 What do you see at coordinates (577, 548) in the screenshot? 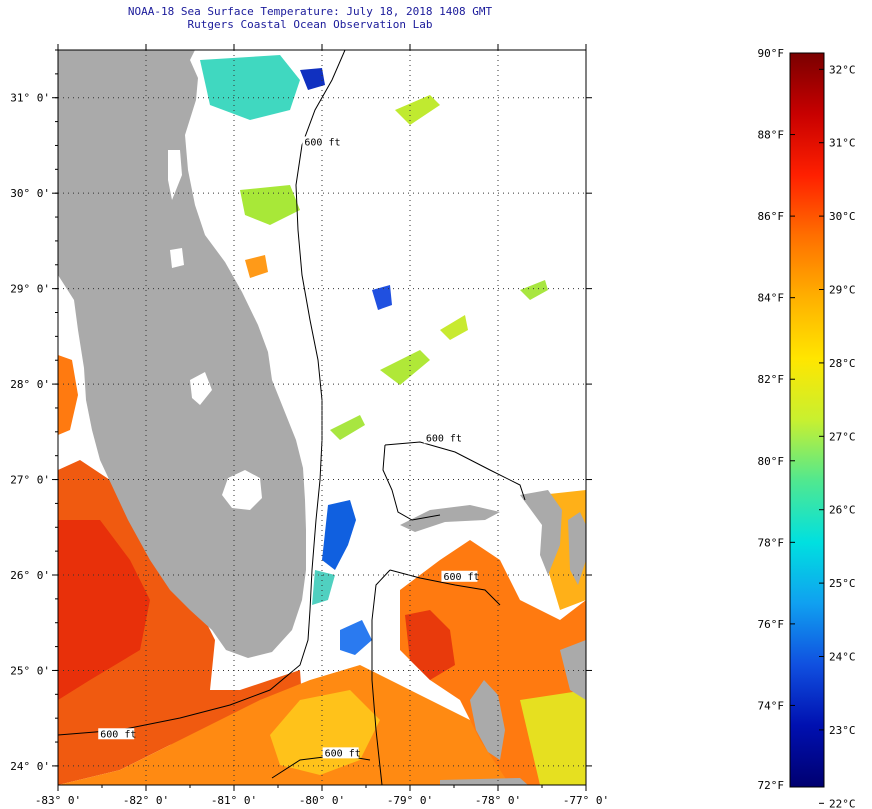
I see `bahamas-eleuthera` at bounding box center [577, 548].